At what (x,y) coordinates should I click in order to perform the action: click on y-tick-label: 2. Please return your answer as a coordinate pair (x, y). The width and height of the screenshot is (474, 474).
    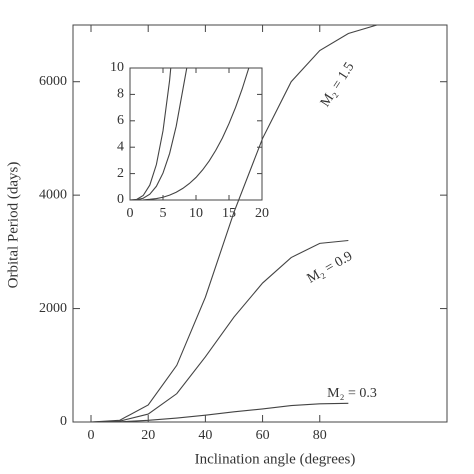
    Looking at the image, I should click on (120, 173).